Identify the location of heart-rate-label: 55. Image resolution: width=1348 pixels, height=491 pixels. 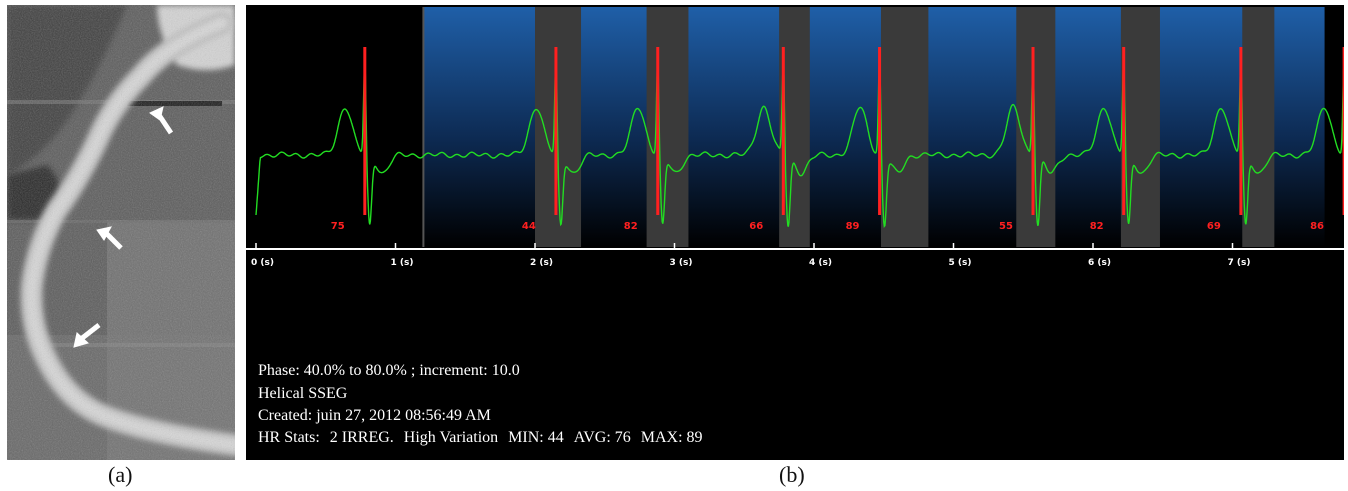
(1006, 226).